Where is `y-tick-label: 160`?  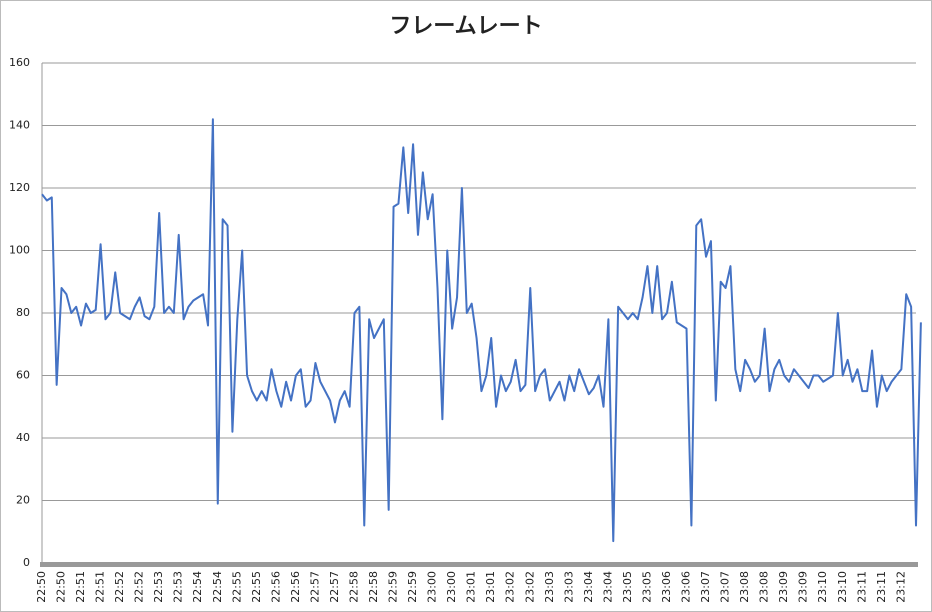
y-tick-label: 160 is located at coordinates (19, 62).